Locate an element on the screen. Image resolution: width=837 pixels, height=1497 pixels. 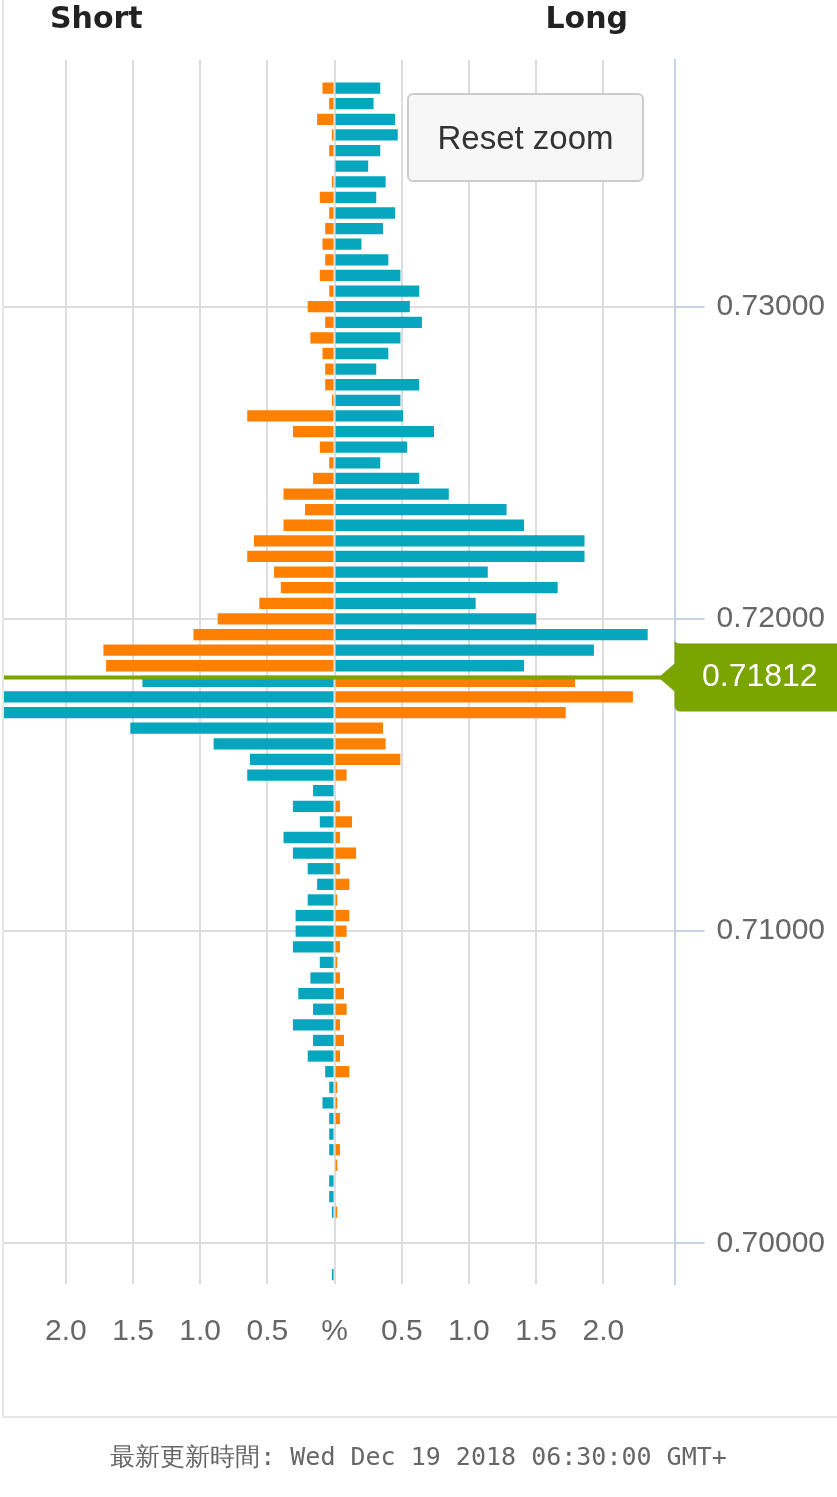
x-tick-label: % is located at coordinates (334, 1330).